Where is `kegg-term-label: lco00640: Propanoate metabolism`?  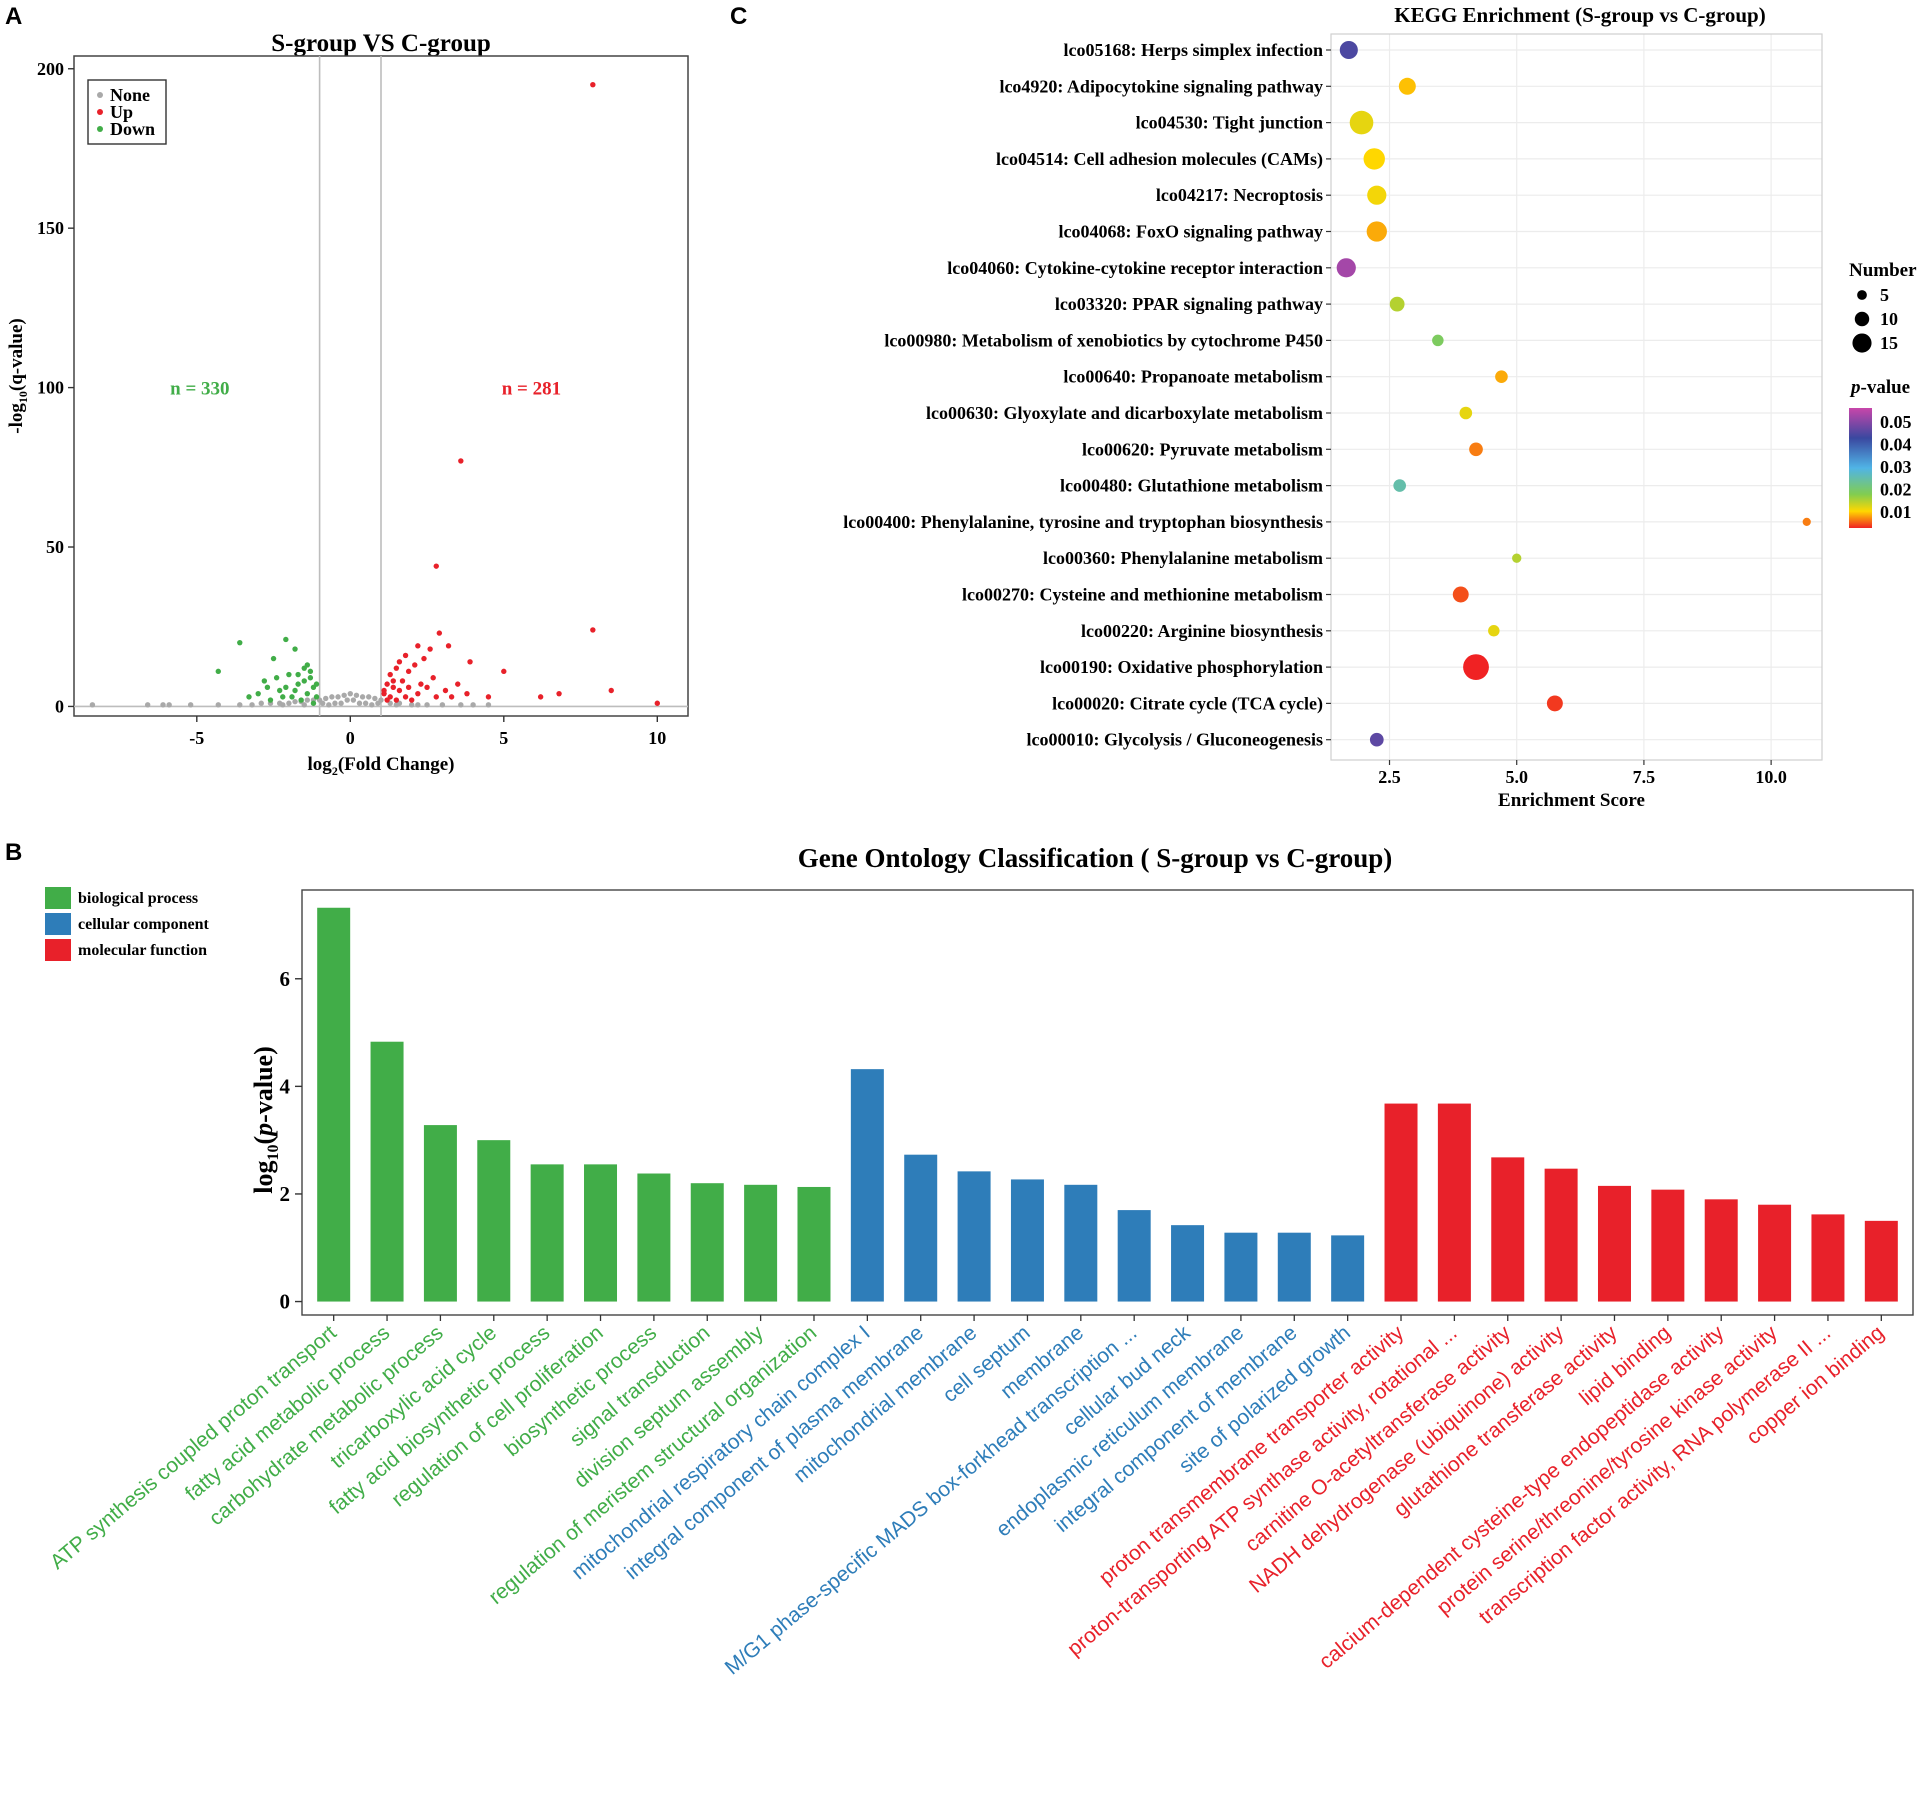 kegg-term-label: lco00640: Propanoate metabolism is located at coordinates (1193, 377).